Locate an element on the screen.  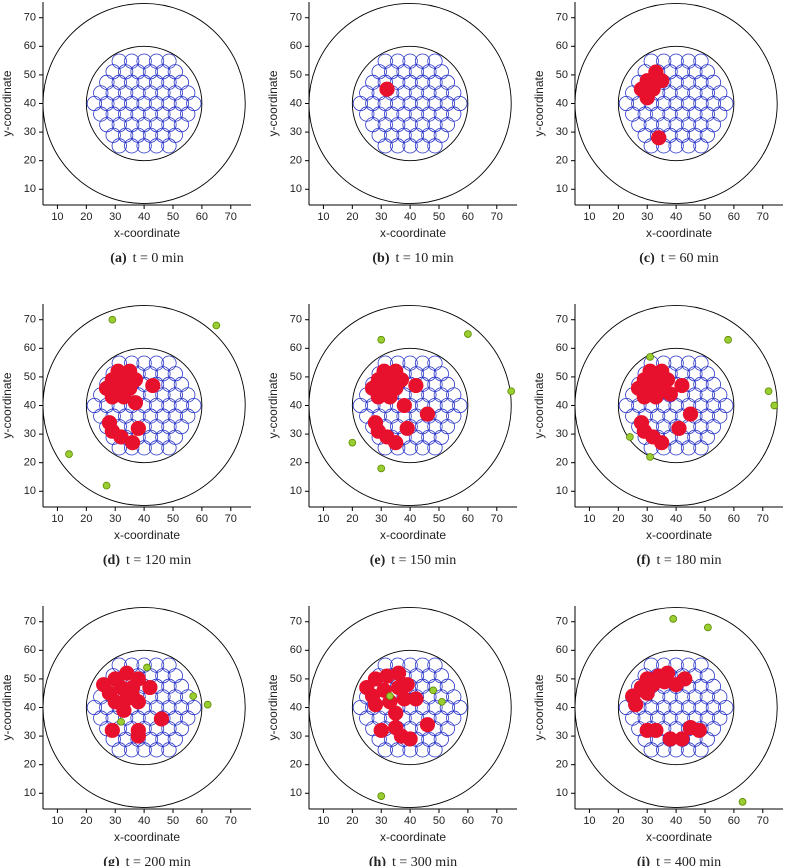
y-tick-label: 60 is located at coordinates (30, 46).